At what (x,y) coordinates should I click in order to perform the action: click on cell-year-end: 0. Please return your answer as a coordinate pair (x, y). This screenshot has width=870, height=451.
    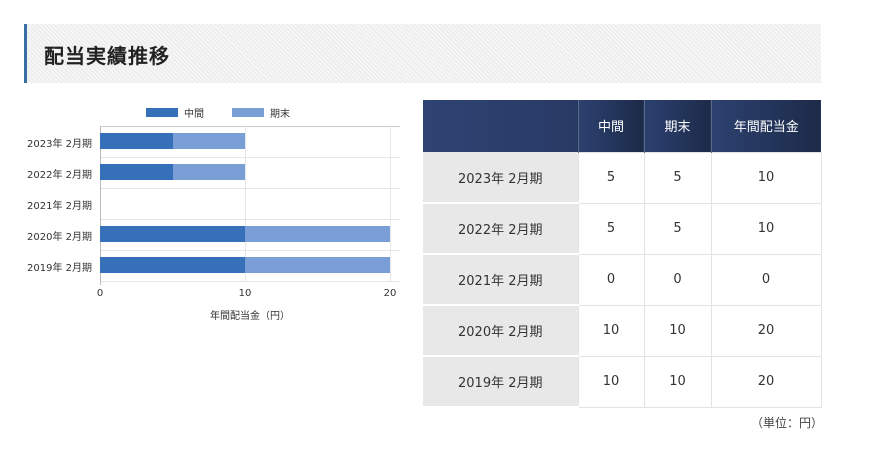
    Looking at the image, I should click on (677, 279).